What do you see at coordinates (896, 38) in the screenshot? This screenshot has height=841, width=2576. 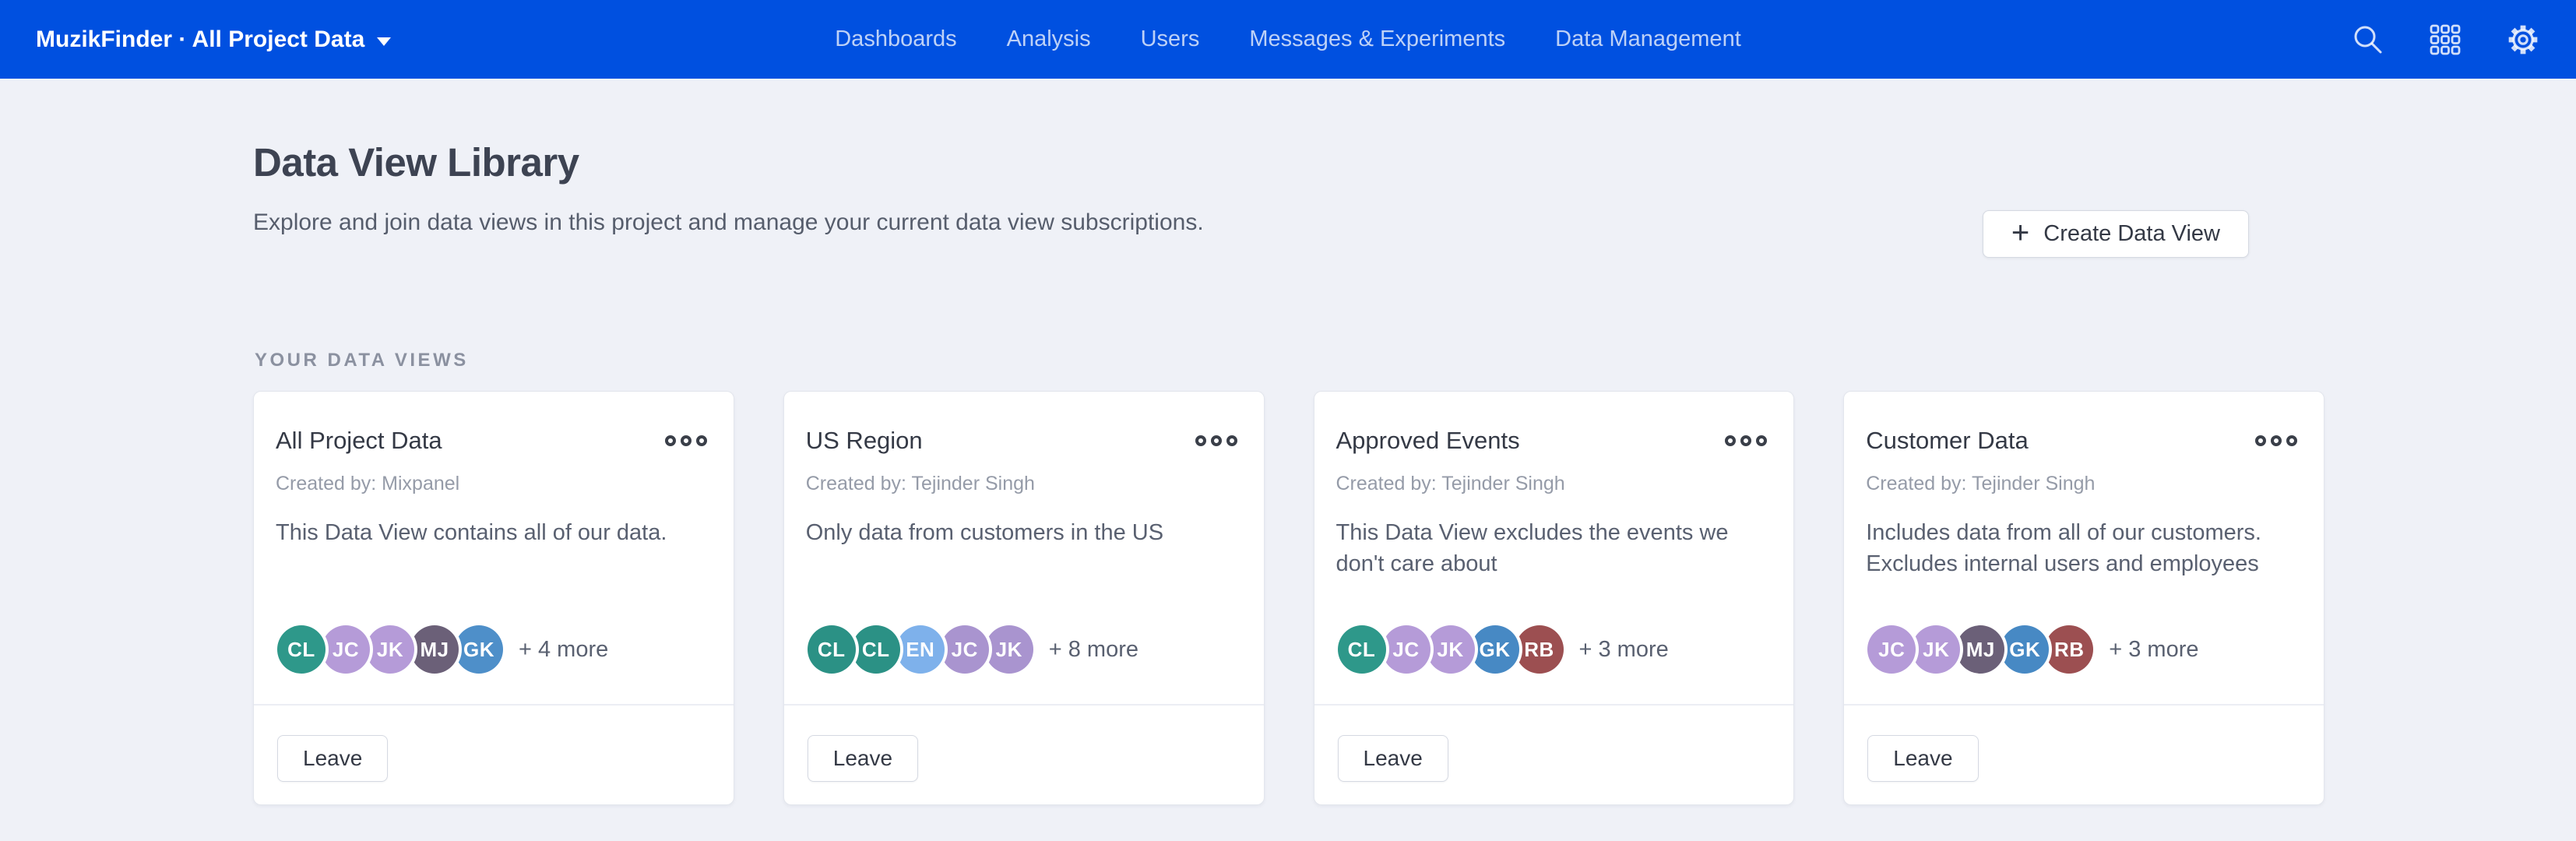 I see `nav-item-dashboards: Dashboards` at bounding box center [896, 38].